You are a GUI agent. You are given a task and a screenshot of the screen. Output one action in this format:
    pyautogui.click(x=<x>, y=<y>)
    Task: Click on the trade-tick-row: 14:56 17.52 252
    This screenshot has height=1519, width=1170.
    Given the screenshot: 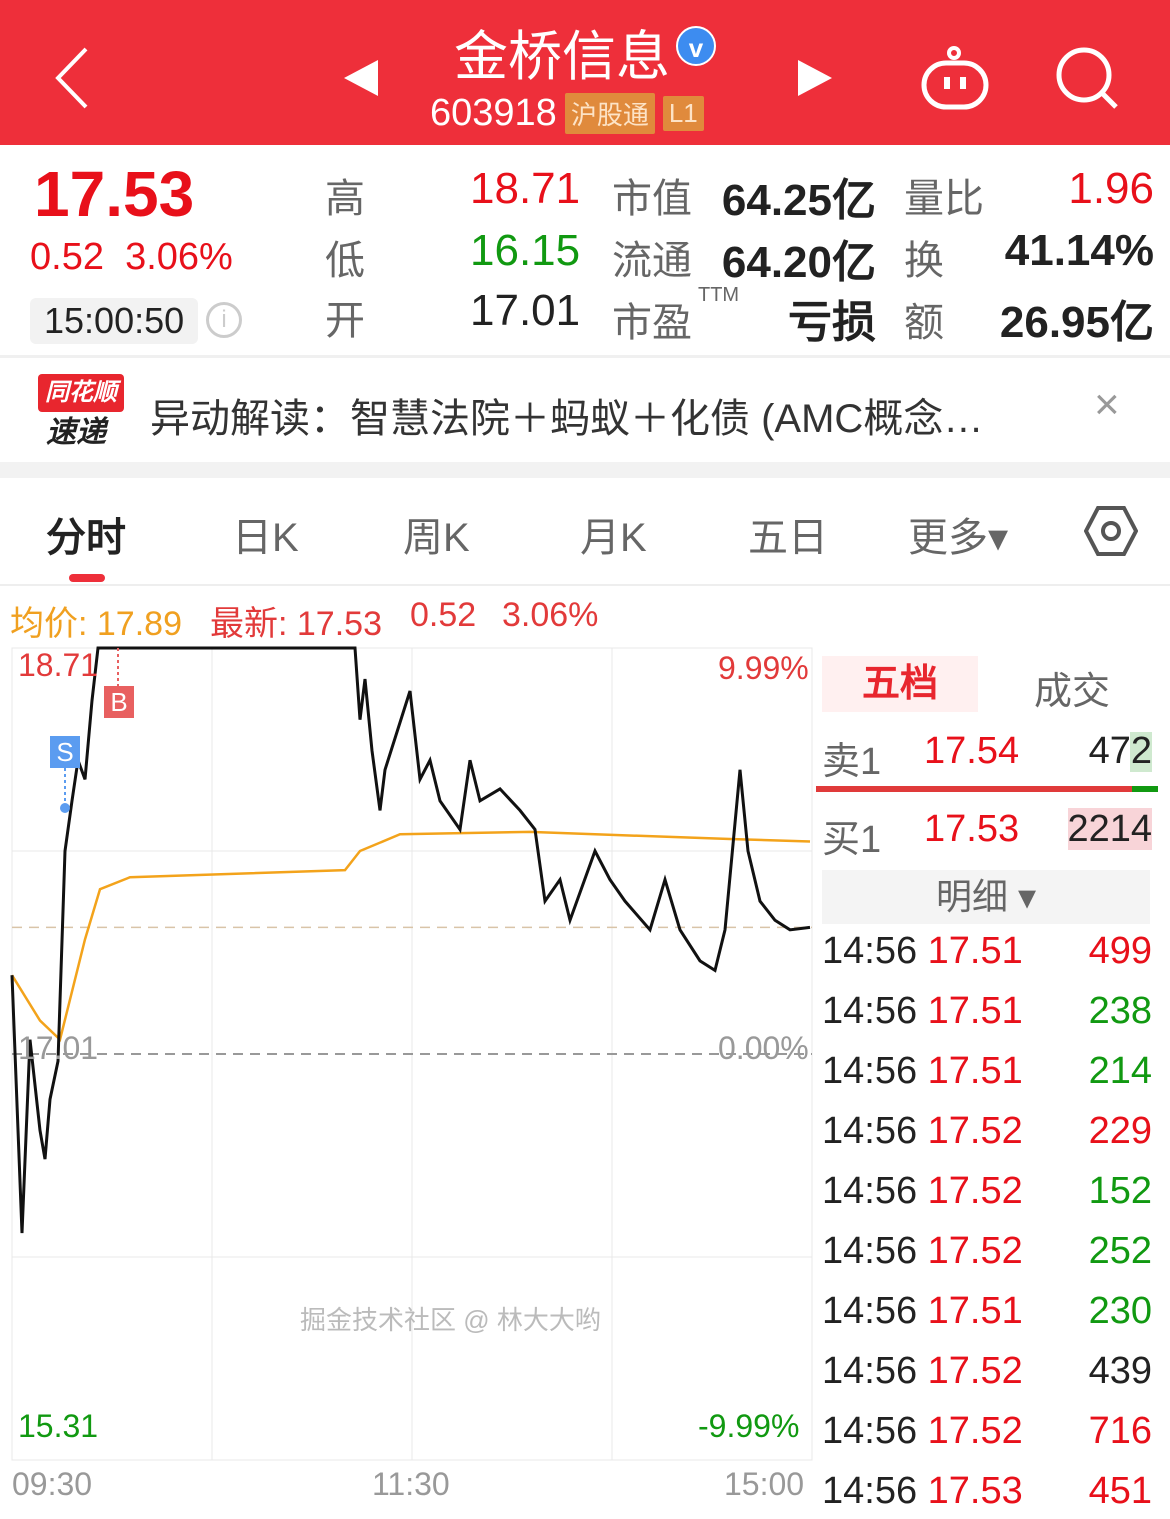 What is the action you would take?
    pyautogui.click(x=987, y=1251)
    